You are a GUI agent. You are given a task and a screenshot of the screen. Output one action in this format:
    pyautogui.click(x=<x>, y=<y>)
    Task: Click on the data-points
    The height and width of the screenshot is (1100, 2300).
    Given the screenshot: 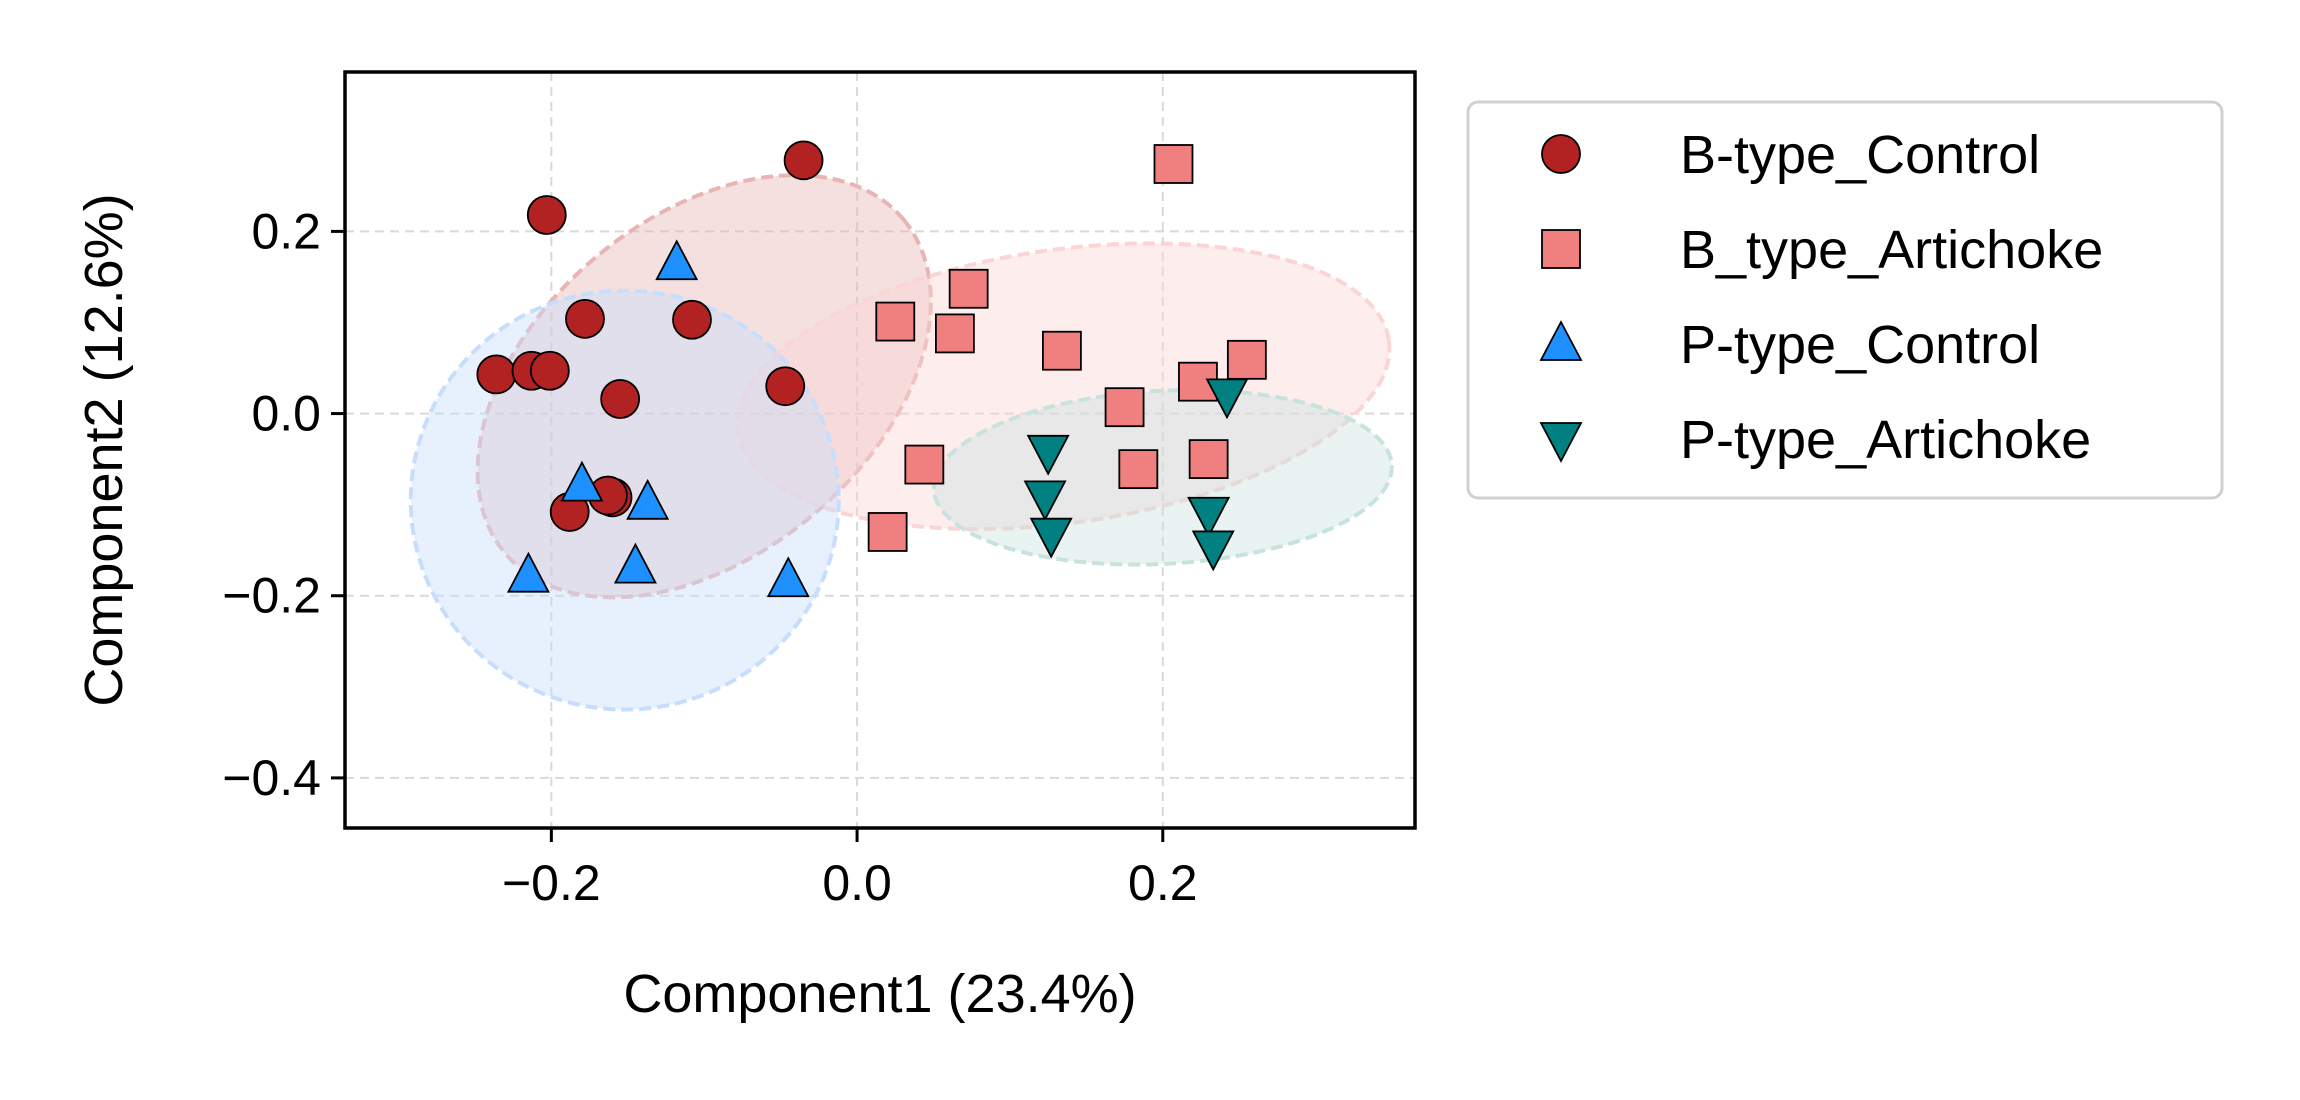 What is the action you would take?
    pyautogui.click(x=871, y=369)
    